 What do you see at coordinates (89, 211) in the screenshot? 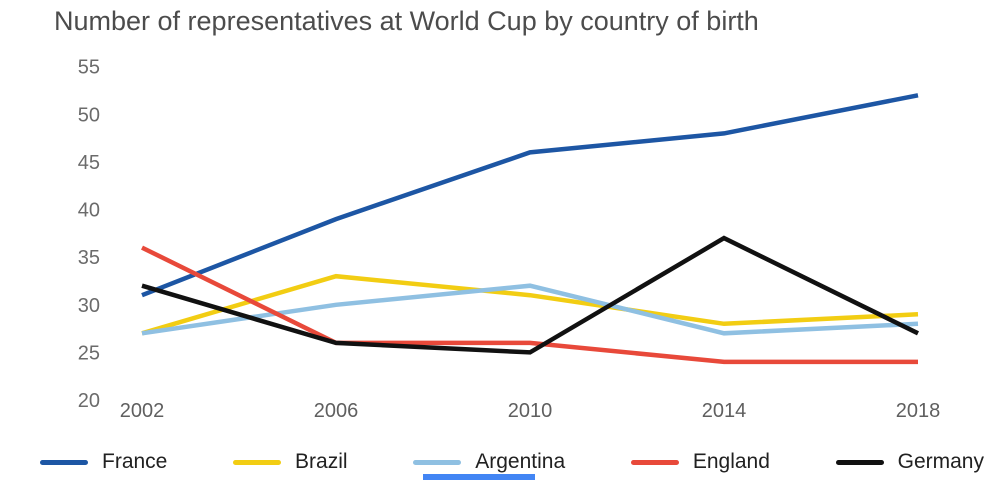
I see `y-axis-tick-label: 40` at bounding box center [89, 211].